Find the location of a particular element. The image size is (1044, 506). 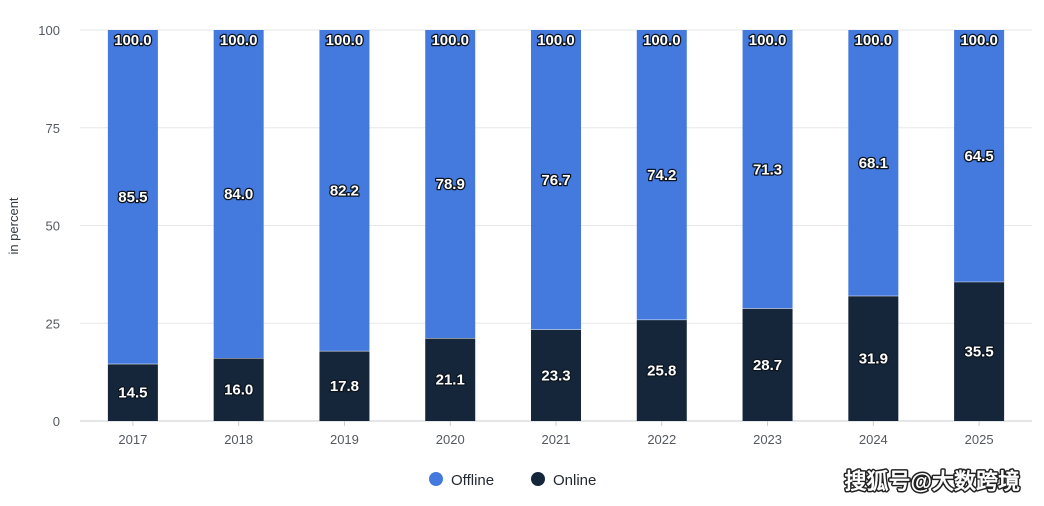

bar-offline-2022 is located at coordinates (661, 175).